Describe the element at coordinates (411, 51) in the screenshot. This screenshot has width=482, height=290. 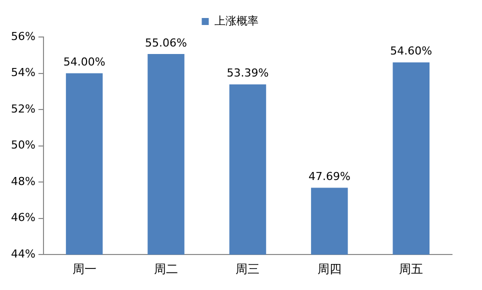
I see `data-label: 54.60%` at that location.